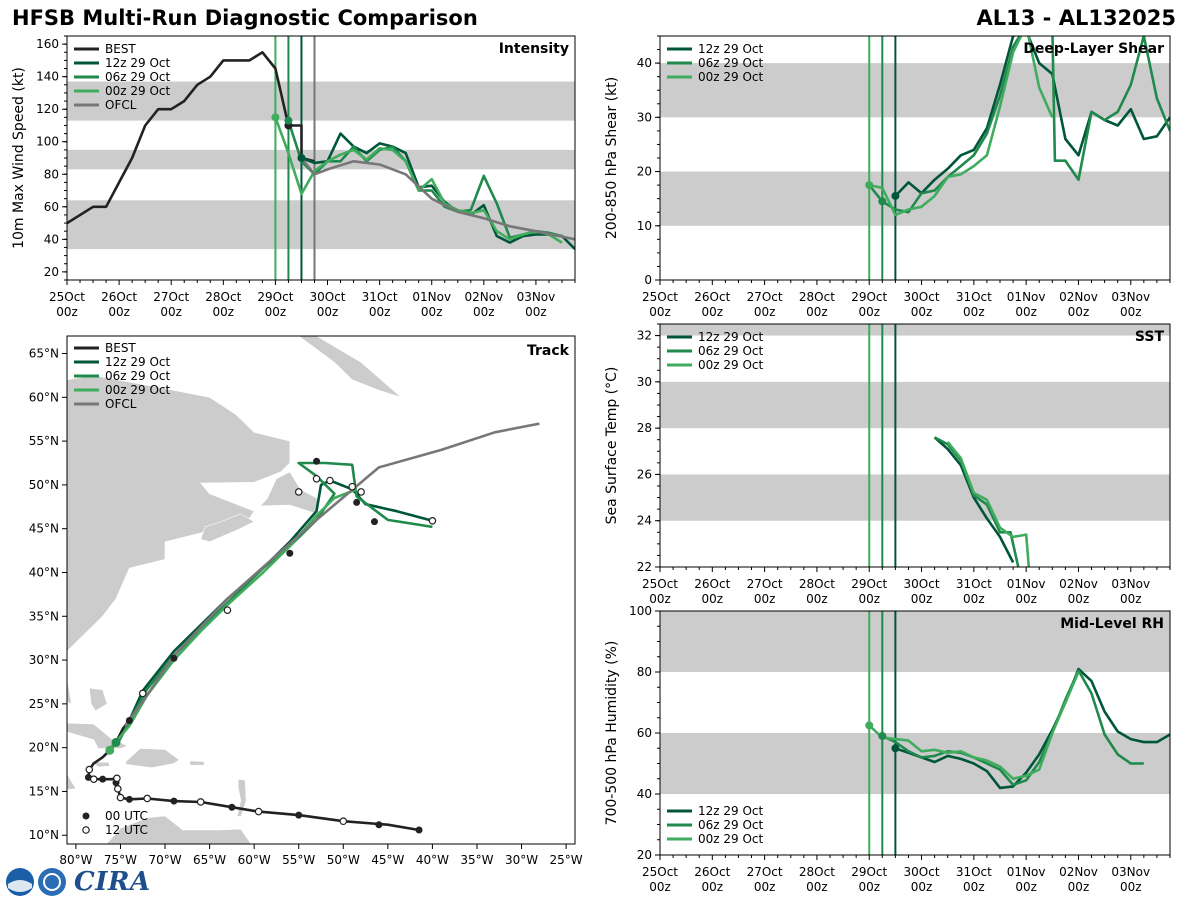 The width and height of the screenshot is (1200, 900). Describe the element at coordinates (120, 860) in the screenshot. I see `lon-tick-label: 75°W` at that location.